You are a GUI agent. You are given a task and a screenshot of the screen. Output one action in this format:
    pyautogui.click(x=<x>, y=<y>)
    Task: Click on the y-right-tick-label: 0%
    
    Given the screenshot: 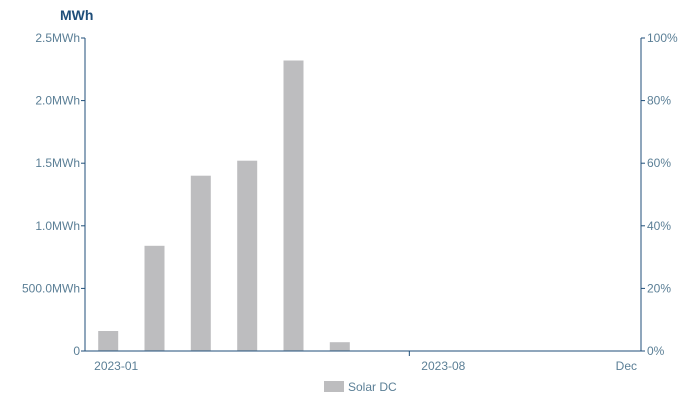 What is the action you would take?
    pyautogui.click(x=656, y=351)
    